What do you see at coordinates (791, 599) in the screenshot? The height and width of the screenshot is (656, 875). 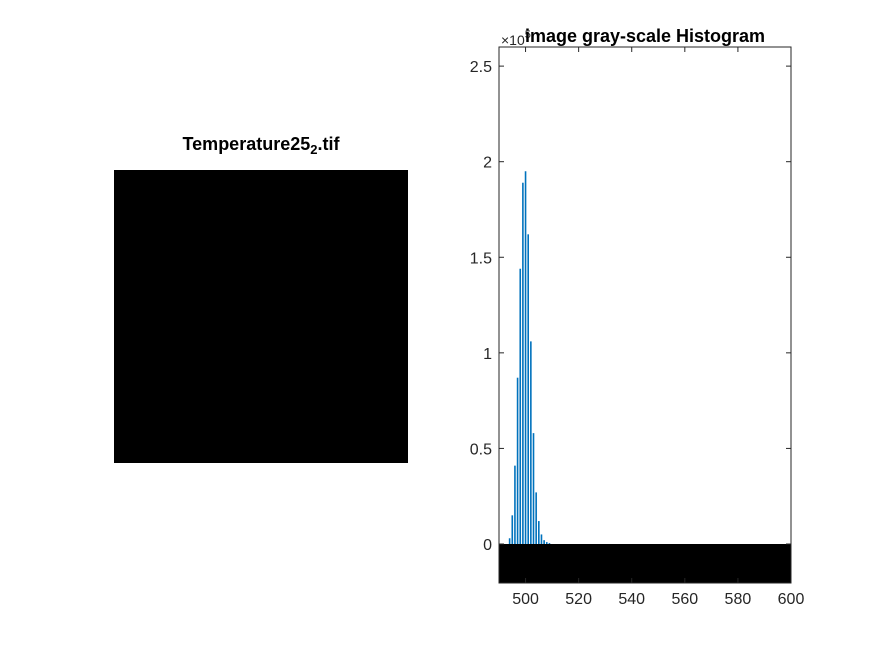 I see `x-tick-label: 600` at bounding box center [791, 599].